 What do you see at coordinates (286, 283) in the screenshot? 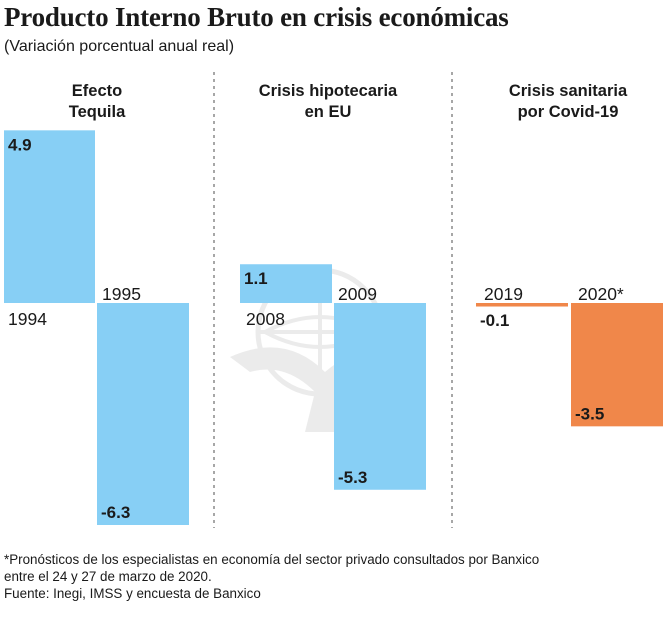
I see `bar-2008` at bounding box center [286, 283].